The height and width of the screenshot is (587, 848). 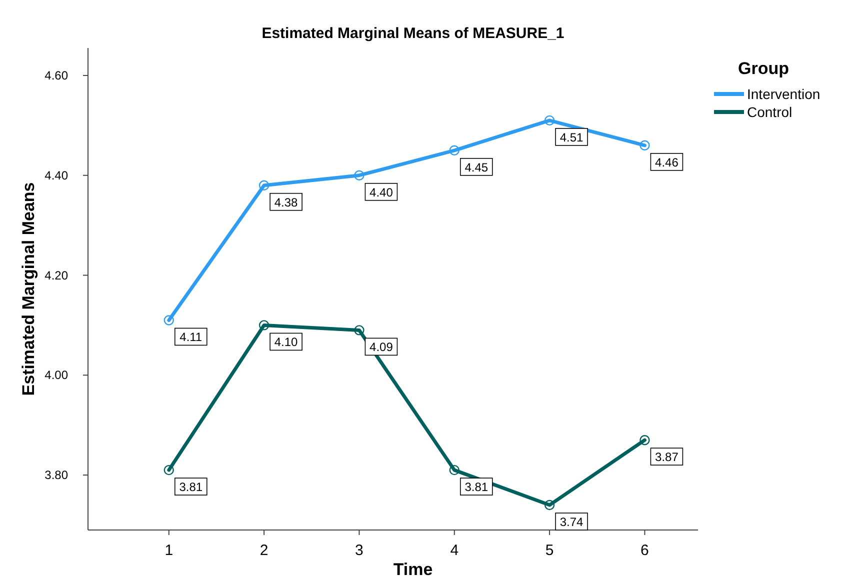 What do you see at coordinates (191, 337) in the screenshot?
I see `data-label: 4.11` at bounding box center [191, 337].